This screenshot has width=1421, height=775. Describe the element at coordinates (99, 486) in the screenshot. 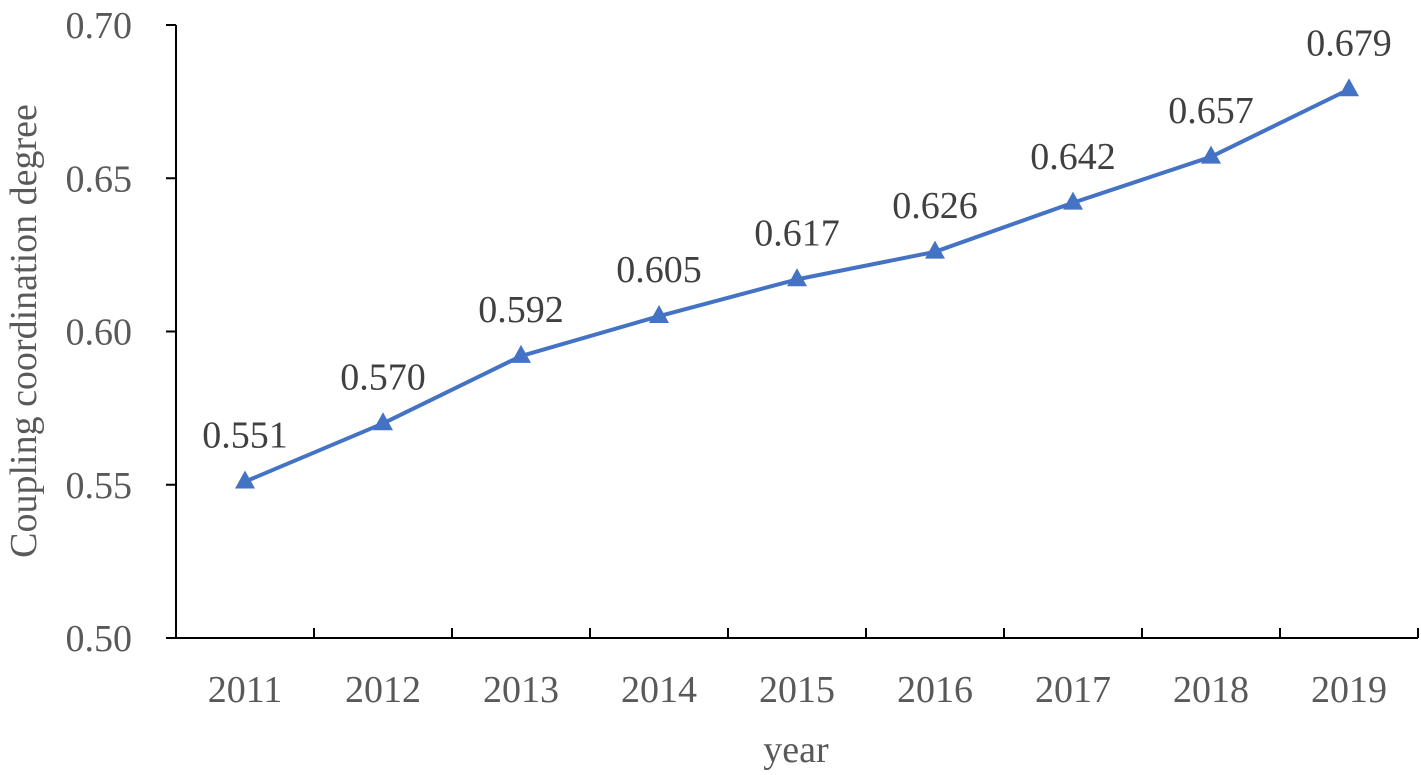

I see `y-tick-label: 0.55` at that location.